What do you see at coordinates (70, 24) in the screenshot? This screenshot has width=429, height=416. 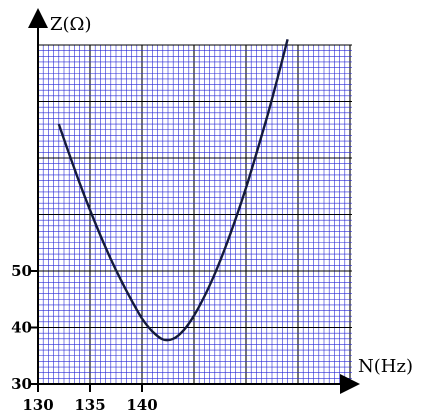 I see `y-axis-label: Z(Ω)` at bounding box center [70, 24].